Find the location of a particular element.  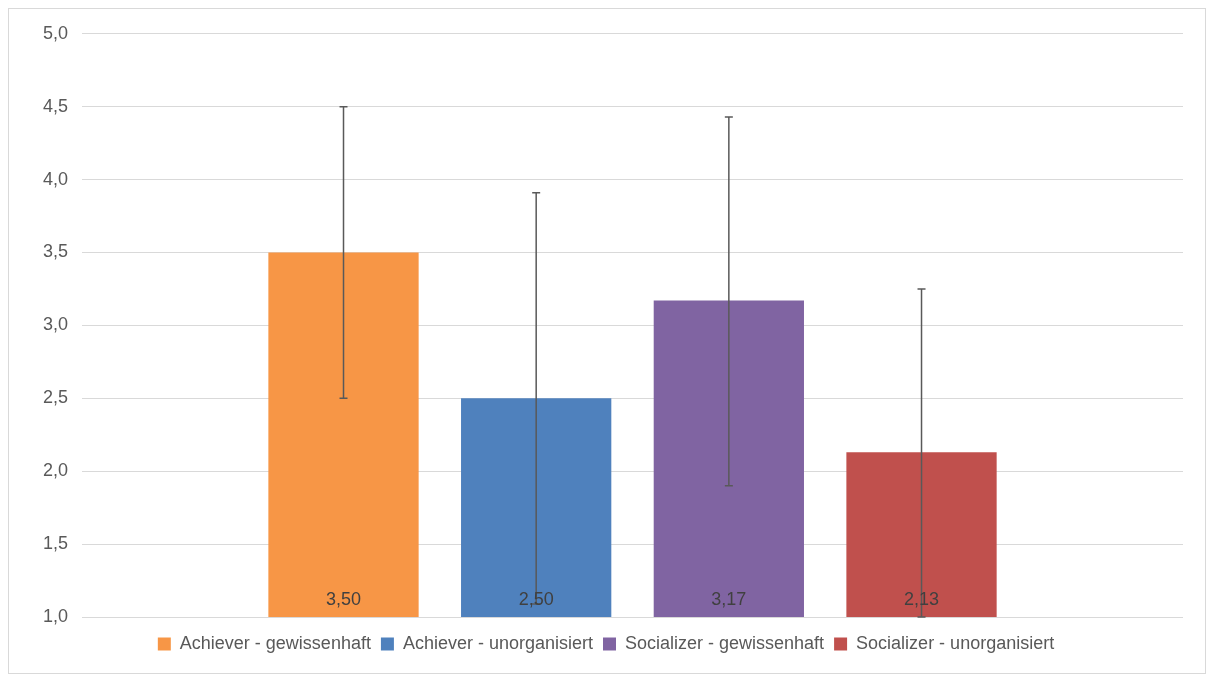

y-tick-label: 2,0 is located at coordinates (55, 470).